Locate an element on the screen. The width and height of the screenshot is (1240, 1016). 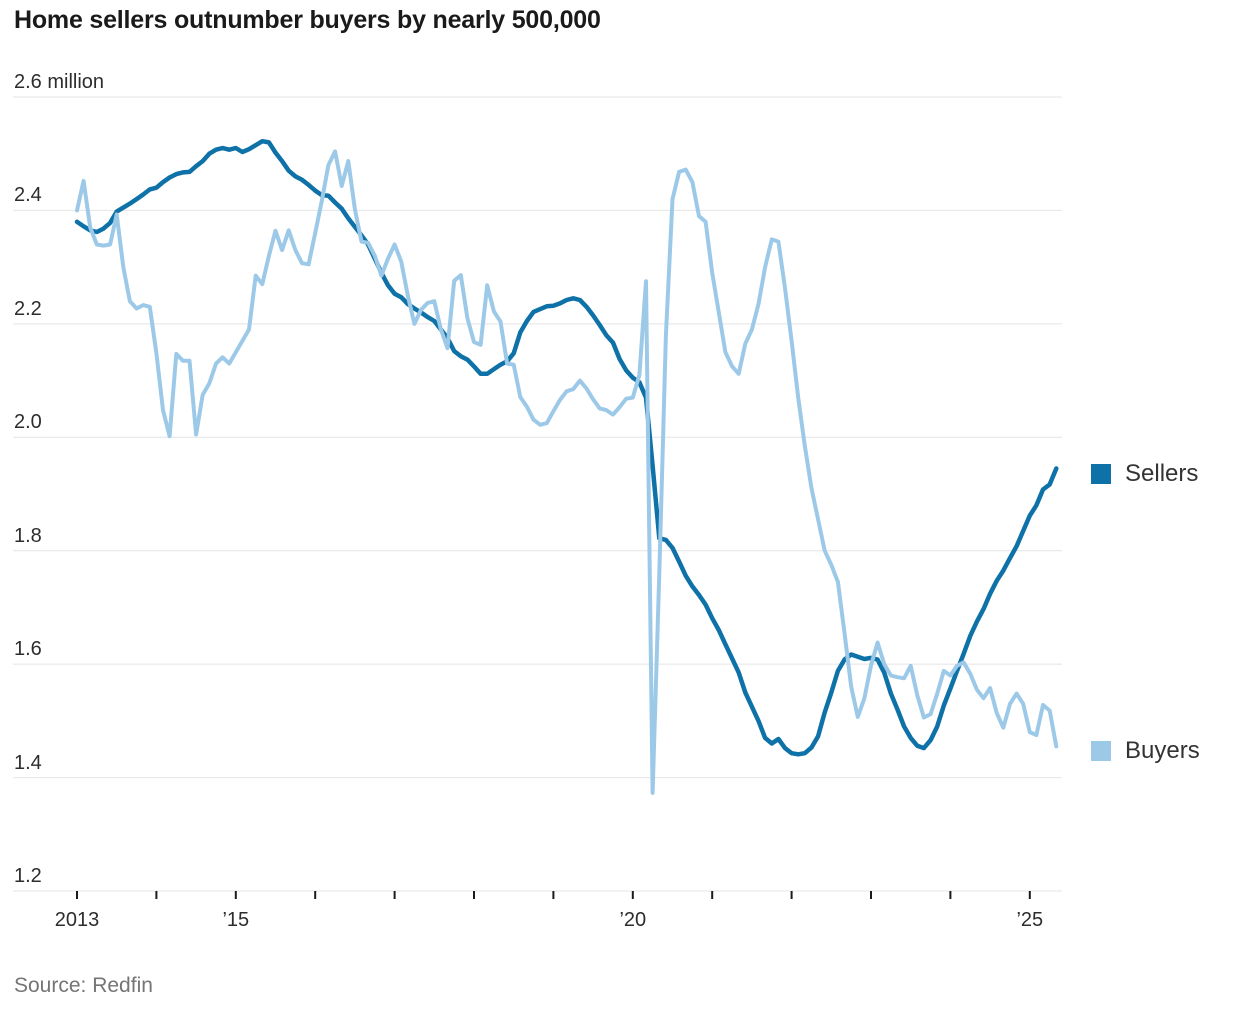
y-axis-label: 1.8 is located at coordinates (28, 535).